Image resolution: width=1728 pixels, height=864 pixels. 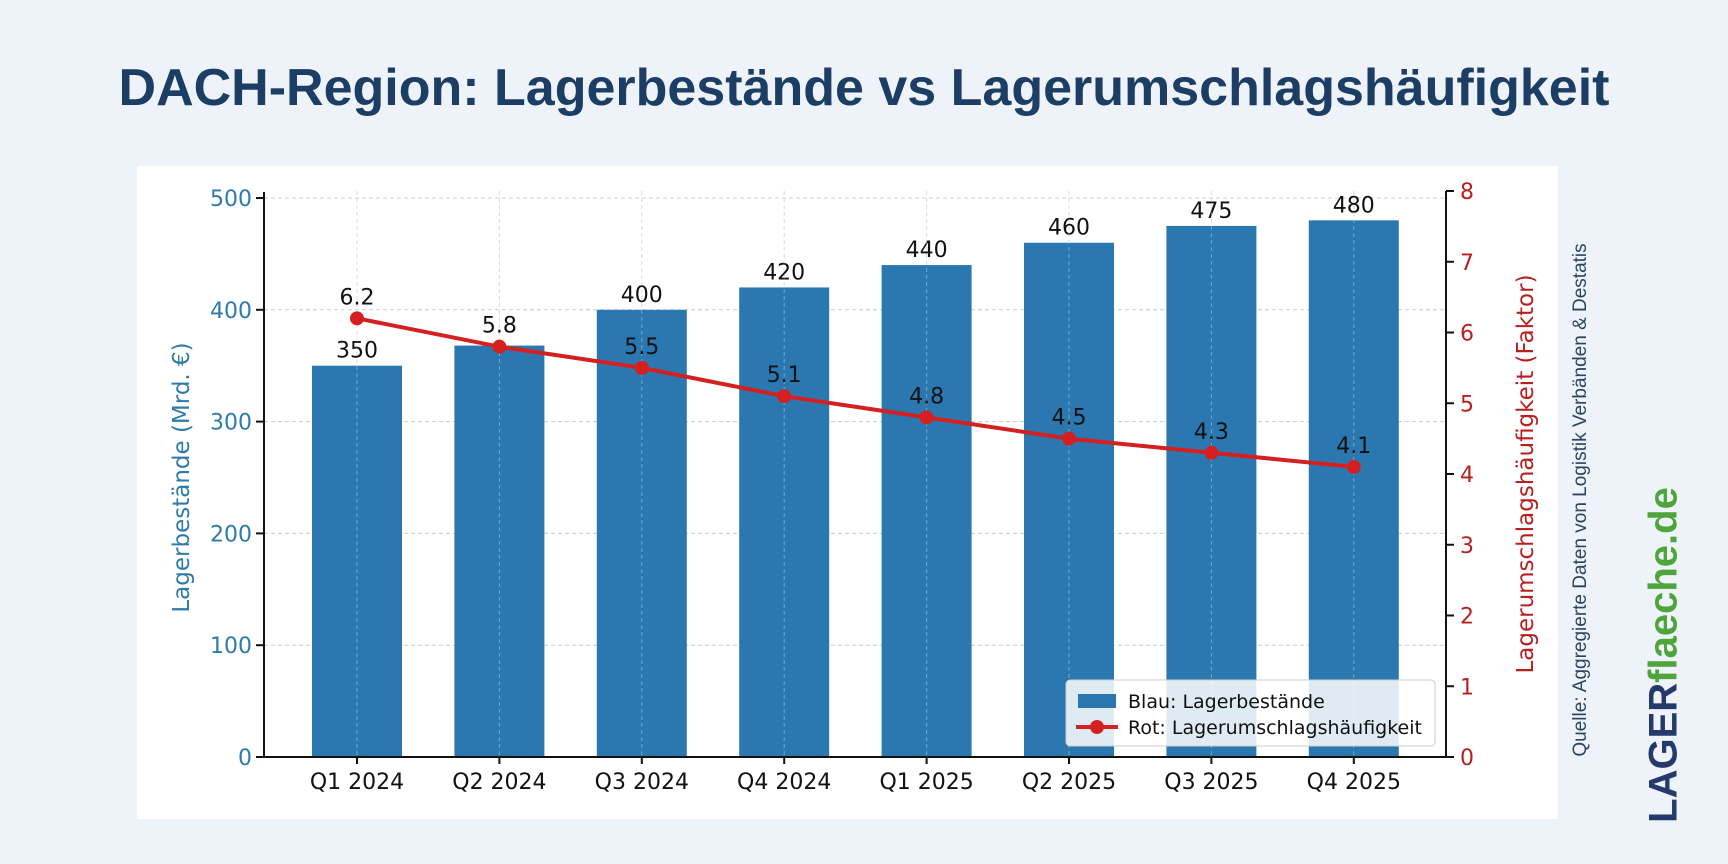 I want to click on line-label: 4.8, so click(x=926, y=396).